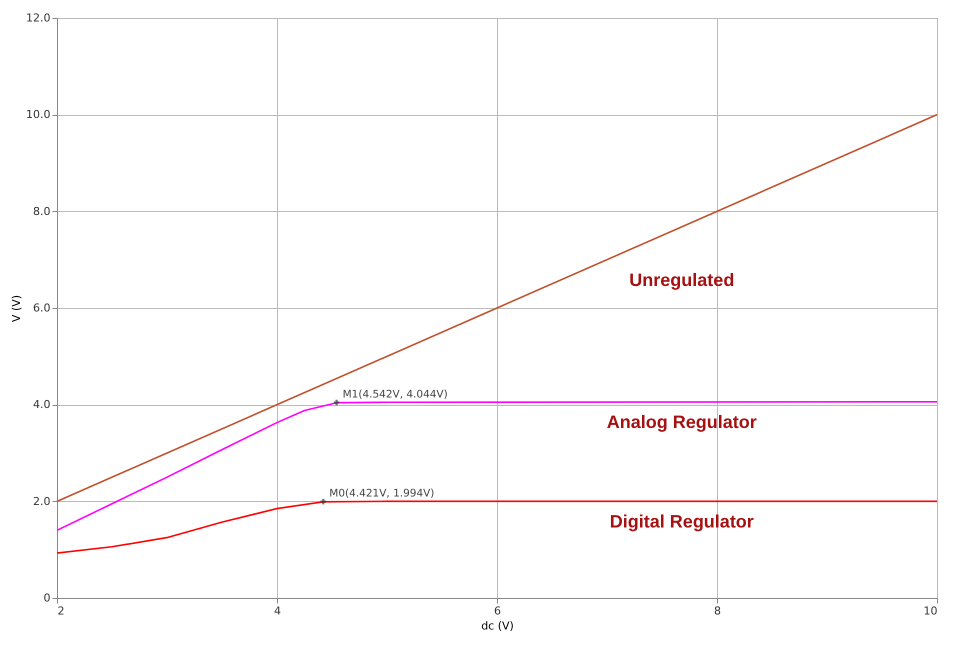  I want to click on y-tick-label: 8.0, so click(41, 211).